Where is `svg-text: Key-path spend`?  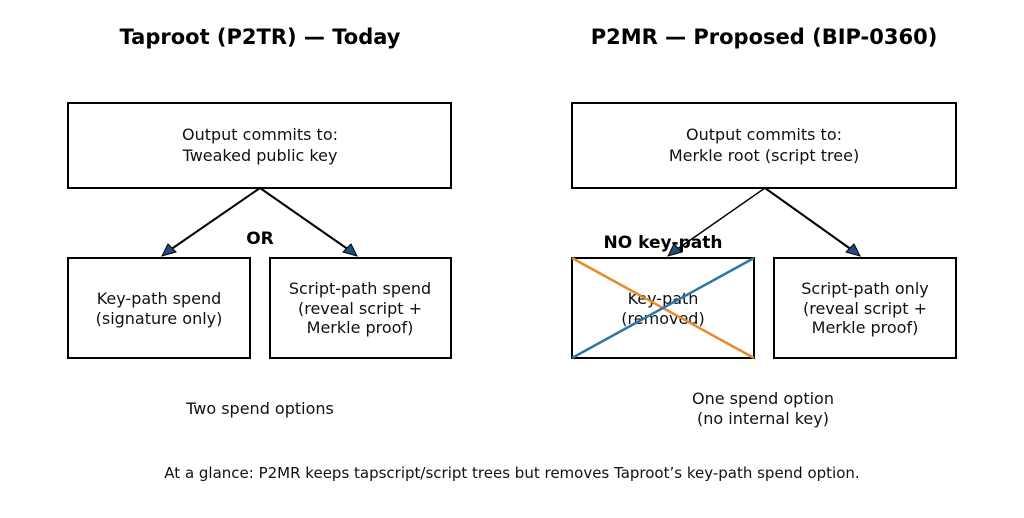
svg-text: Key-path spend is located at coordinates (159, 298).